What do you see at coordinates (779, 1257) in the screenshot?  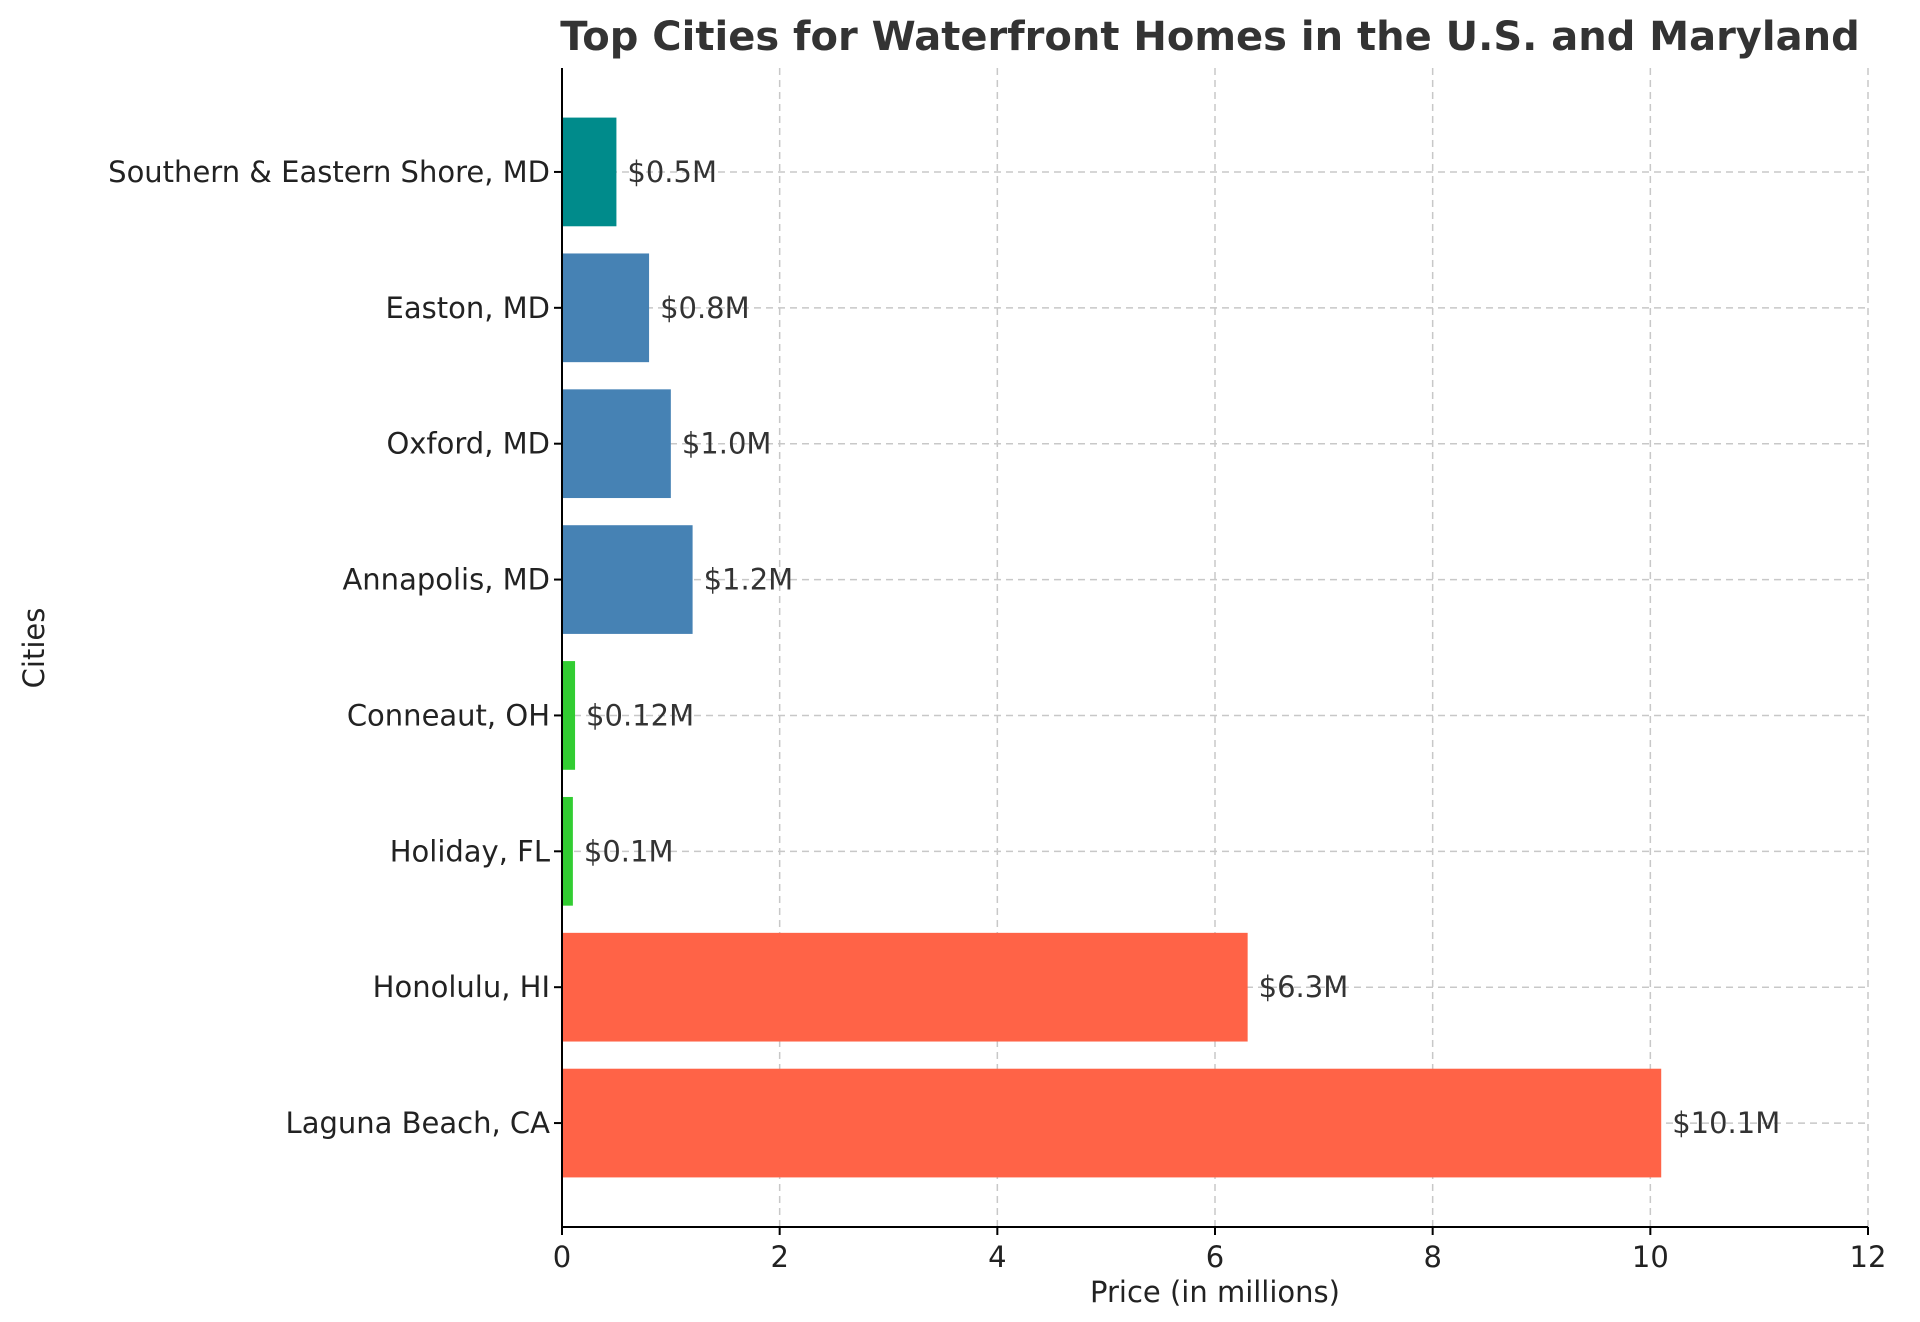 I see `x-tick-label: 2` at bounding box center [779, 1257].